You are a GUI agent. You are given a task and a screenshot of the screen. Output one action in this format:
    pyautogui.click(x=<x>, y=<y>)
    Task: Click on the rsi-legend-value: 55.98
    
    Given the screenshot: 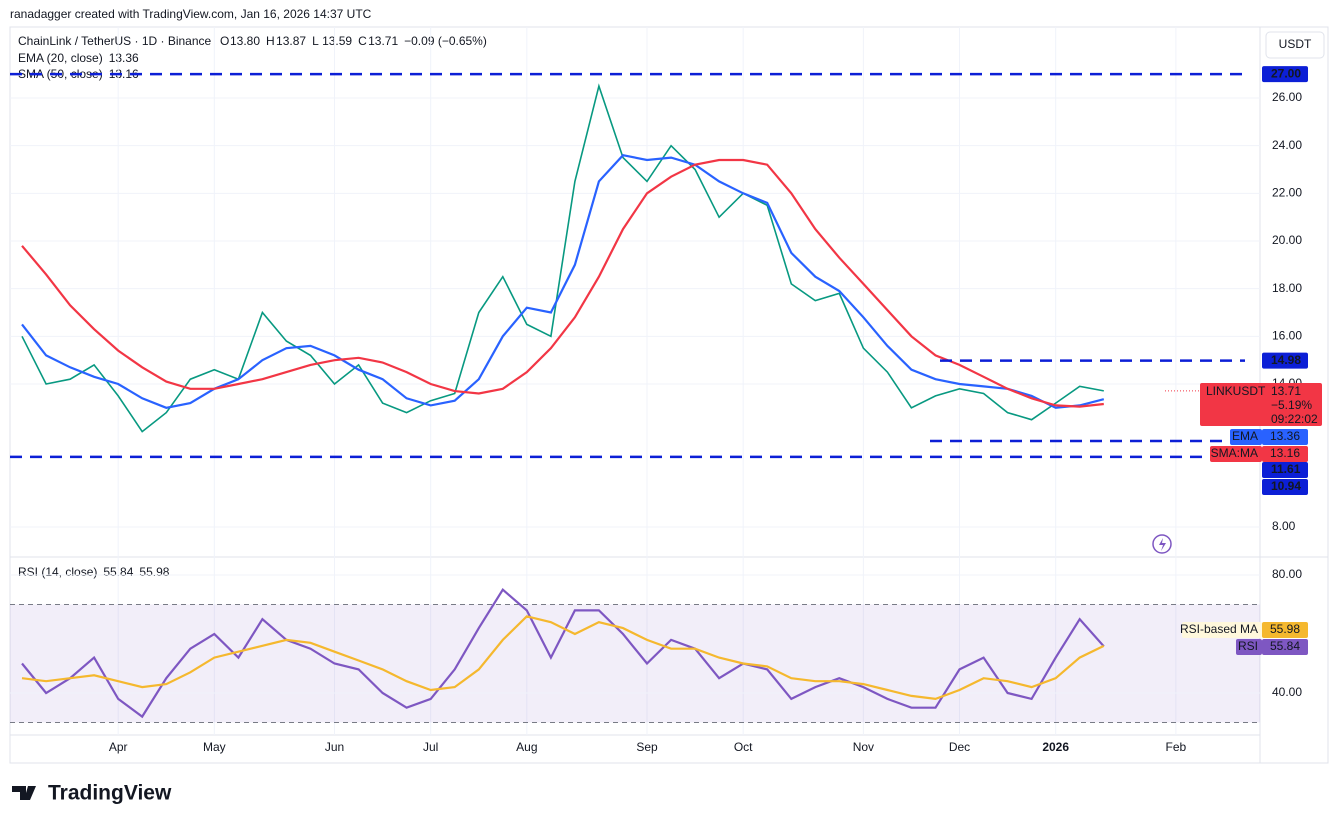 What is the action you would take?
    pyautogui.click(x=154, y=572)
    